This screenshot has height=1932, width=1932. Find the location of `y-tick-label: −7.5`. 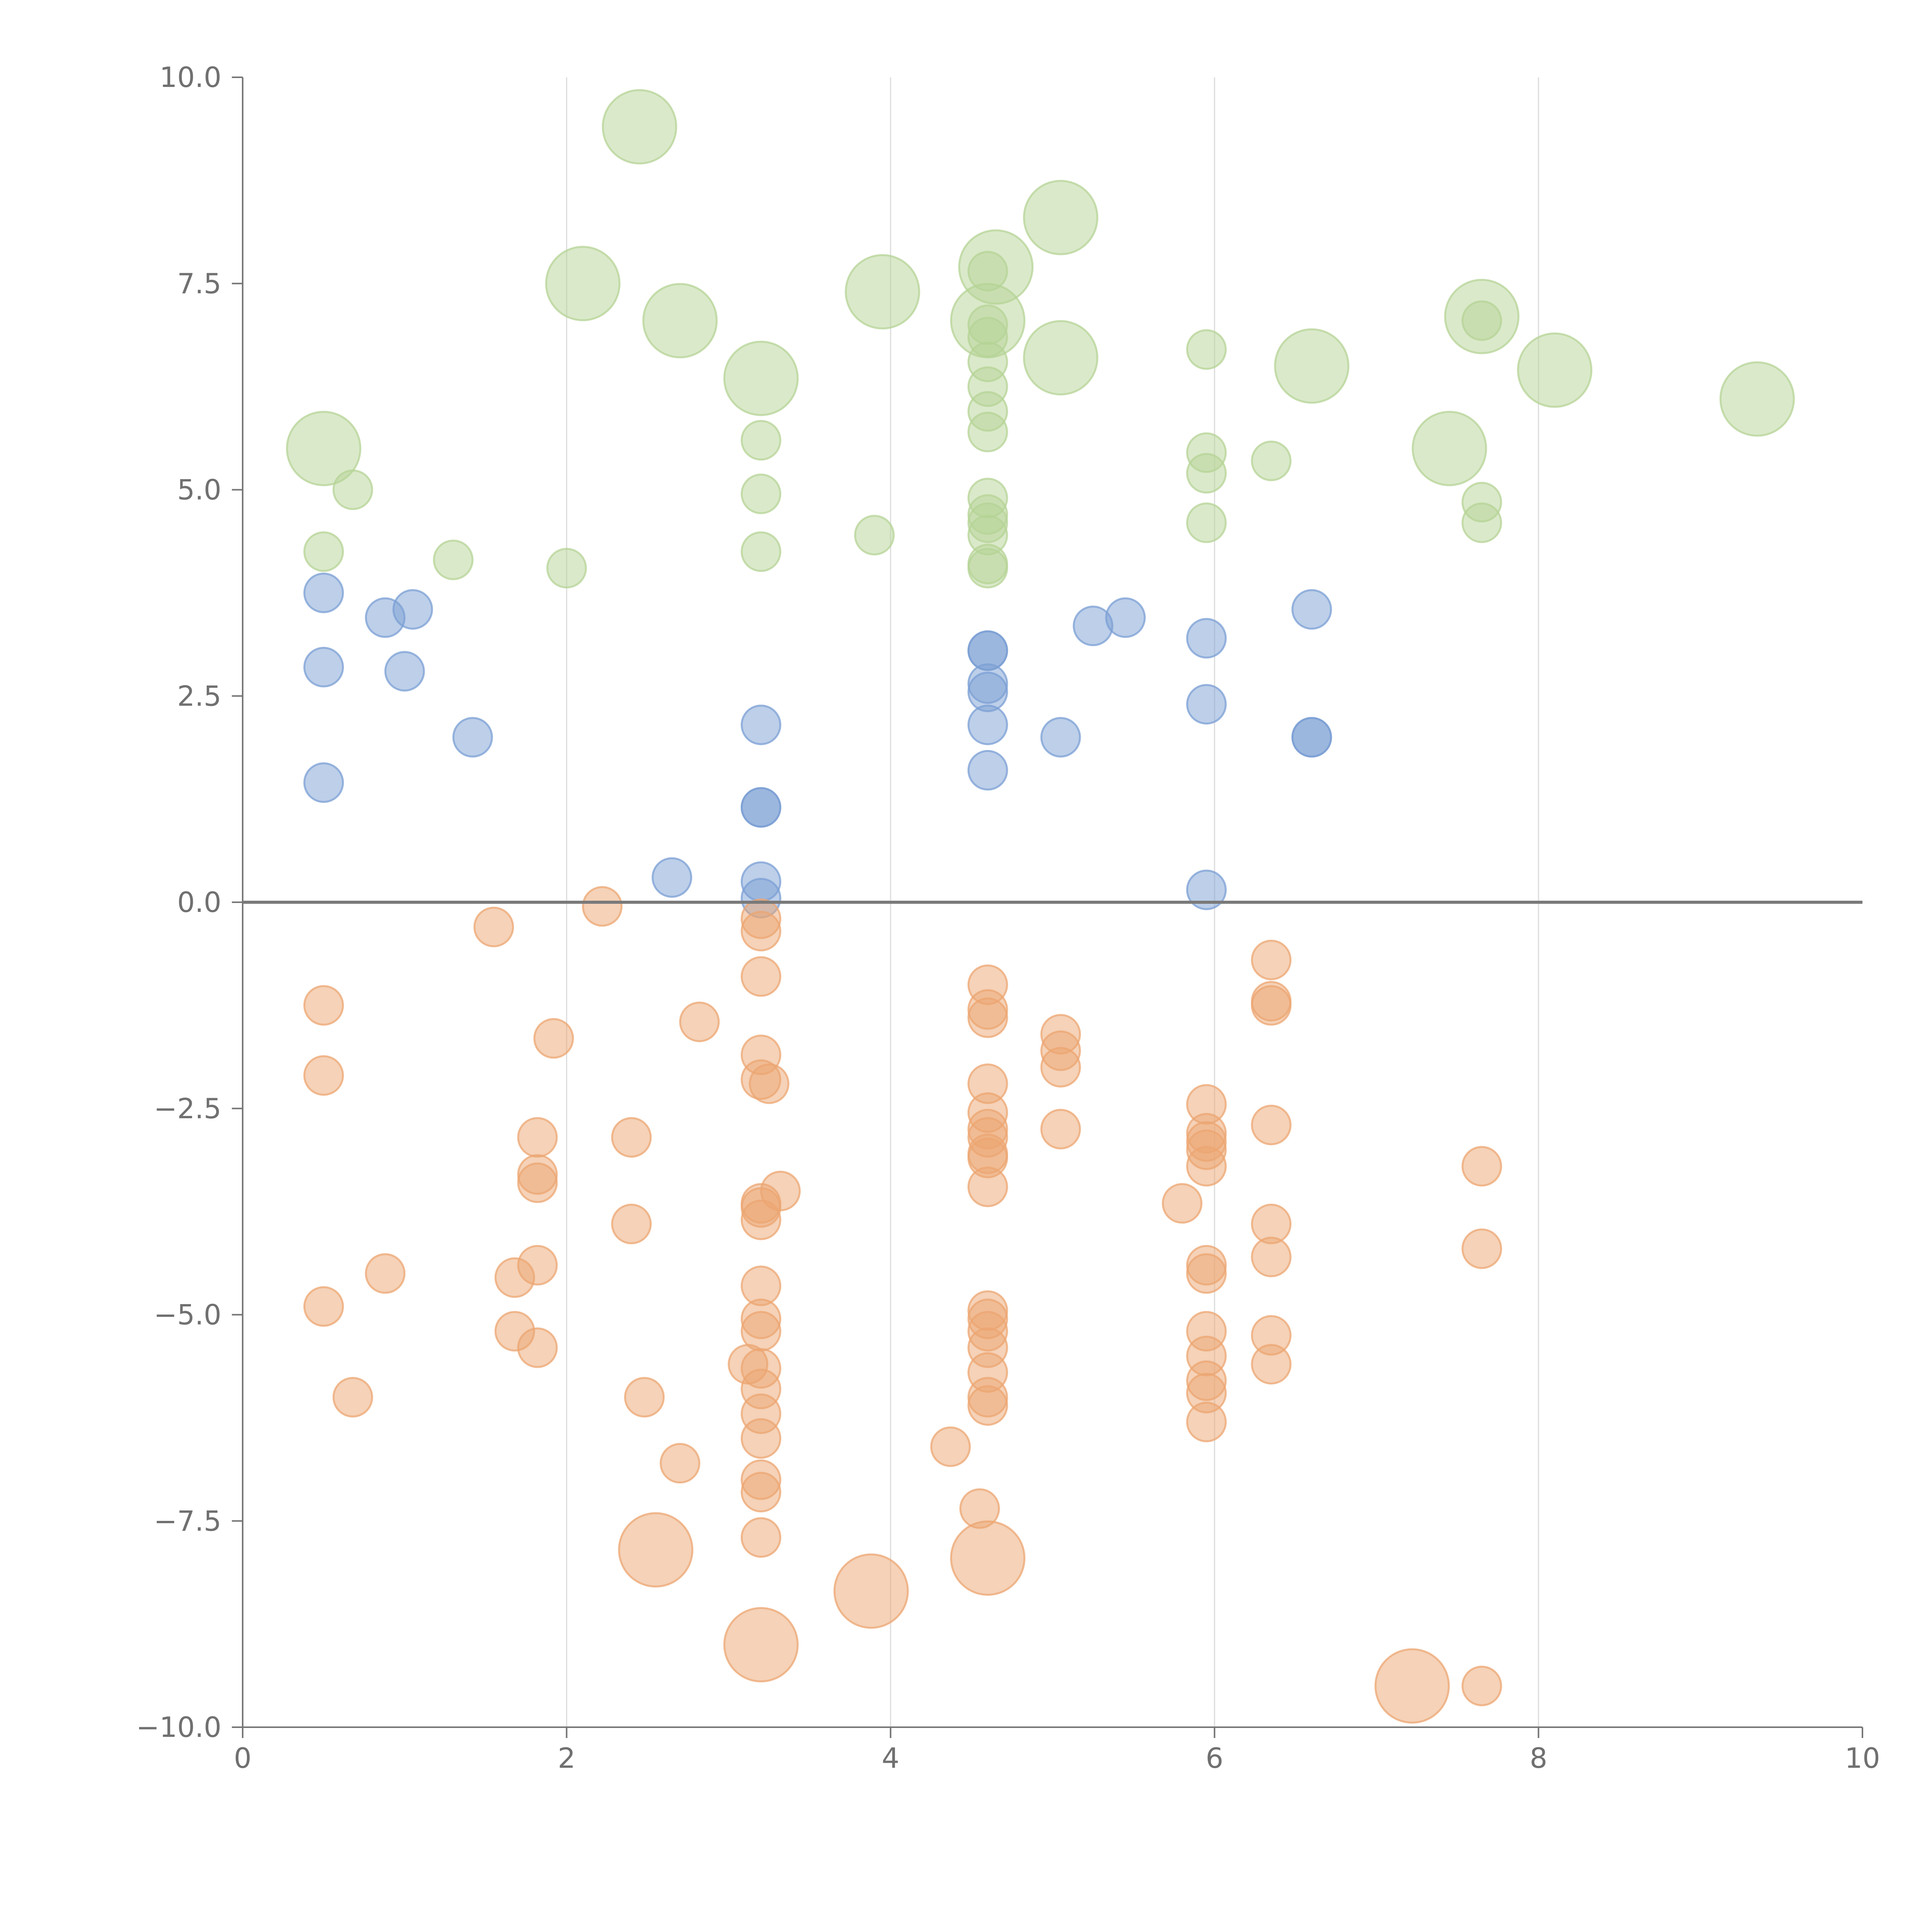

y-tick-label: −7.5 is located at coordinates (188, 1521).